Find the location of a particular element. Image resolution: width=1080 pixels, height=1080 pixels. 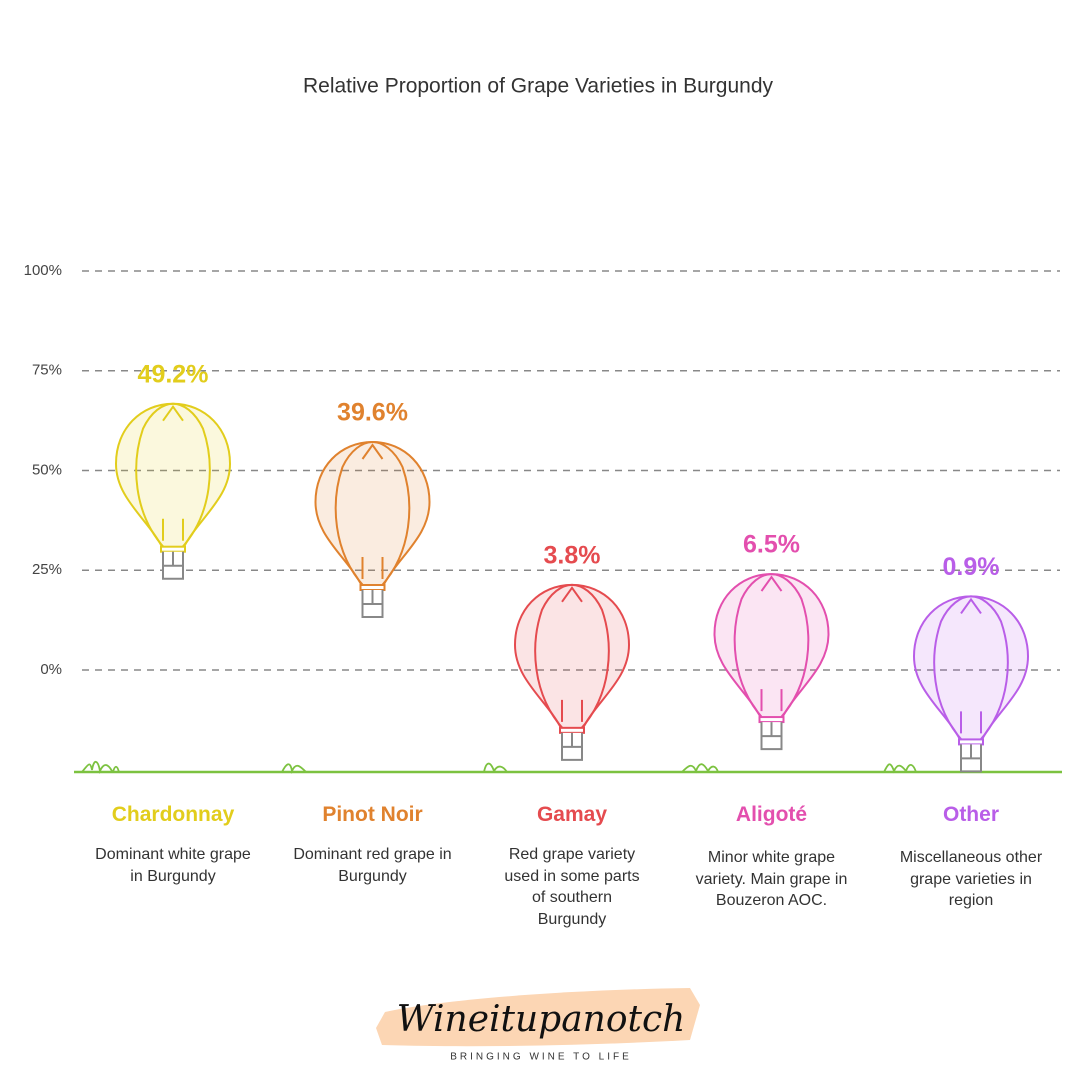

category-description: Dominant red grape in Burgundy is located at coordinates (372, 865).